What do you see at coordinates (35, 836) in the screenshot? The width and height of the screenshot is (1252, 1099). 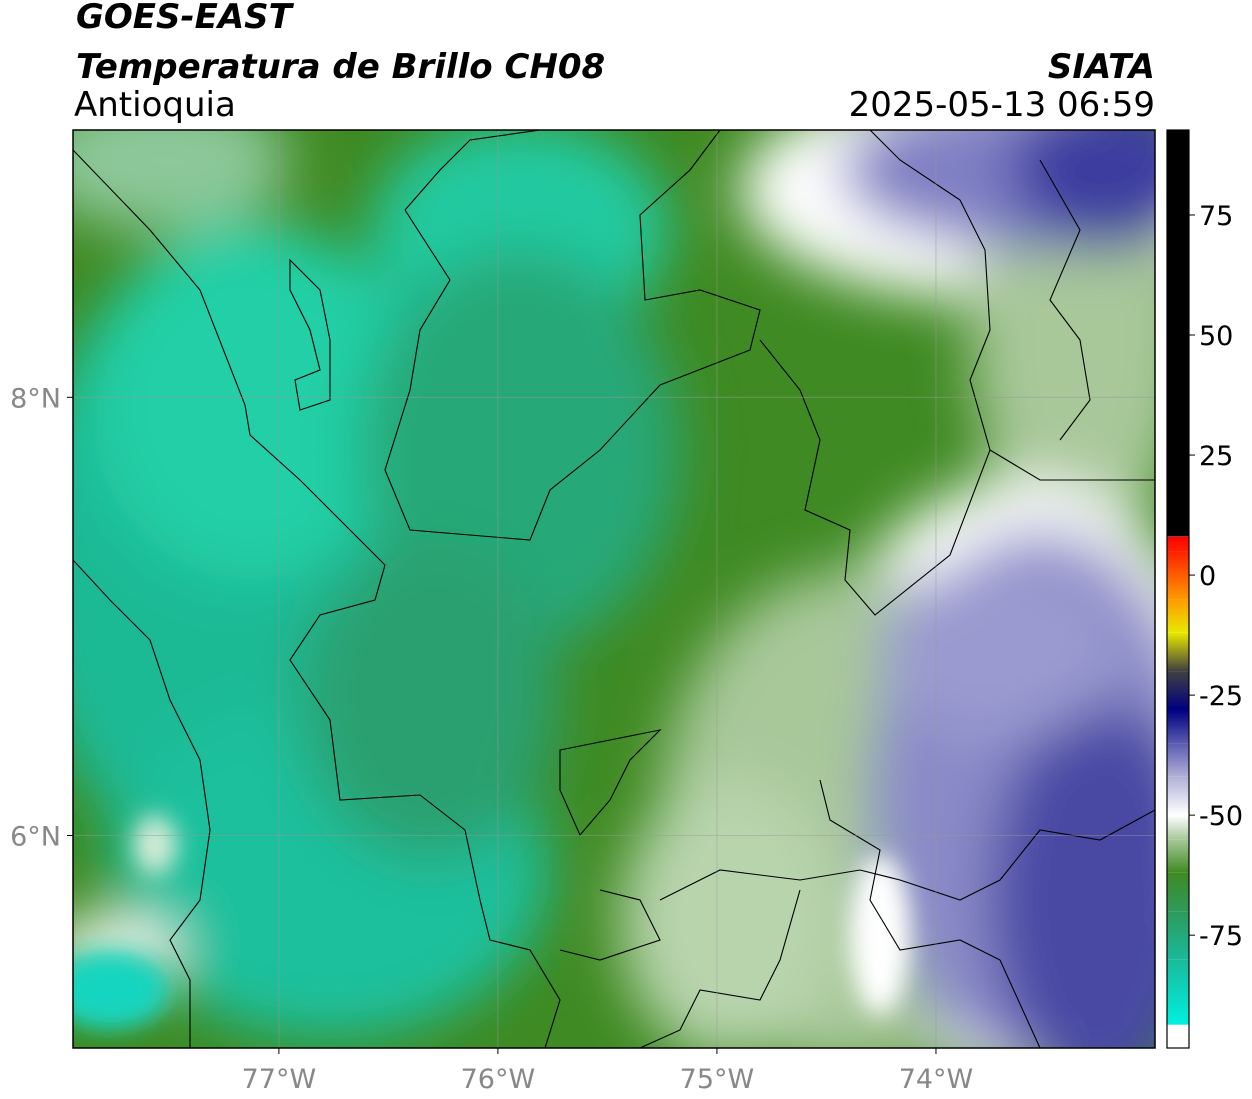 I see `y-tick-label: 6°N` at bounding box center [35, 836].